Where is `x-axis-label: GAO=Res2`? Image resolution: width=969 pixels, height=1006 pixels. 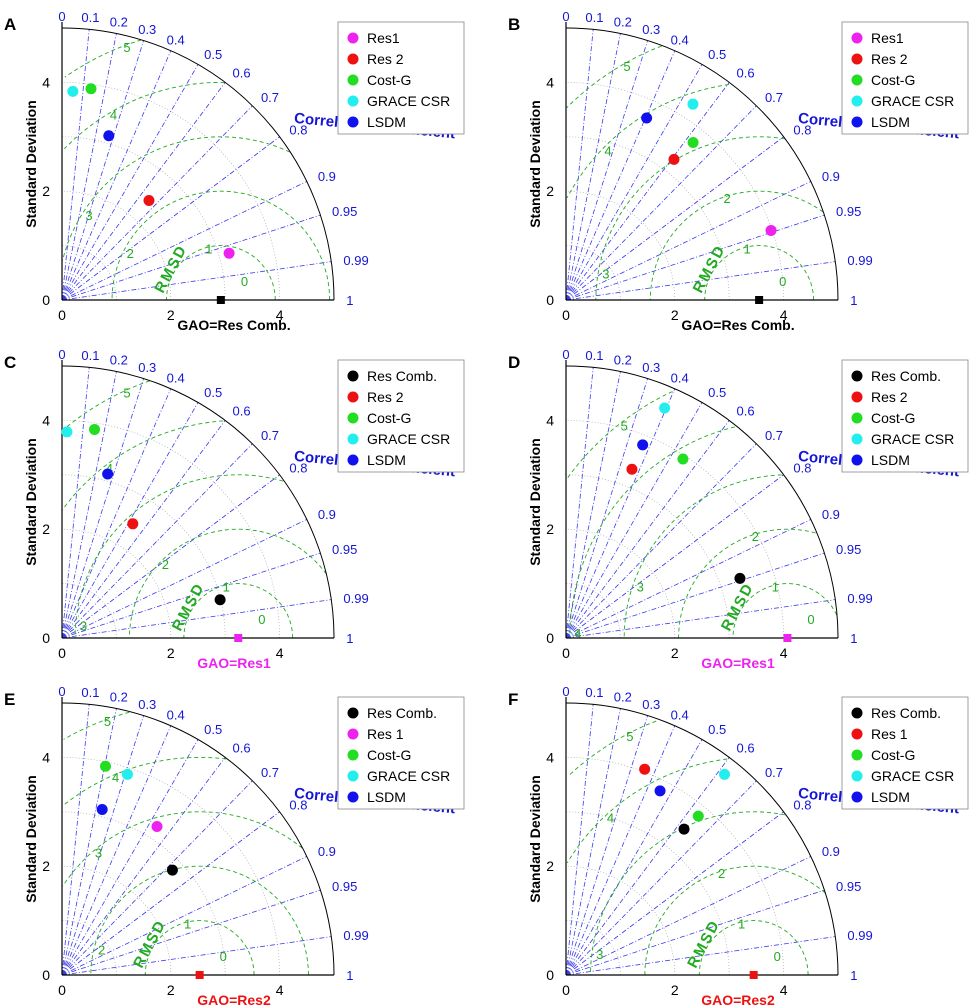
x-axis-label: GAO=Res2 is located at coordinates (234, 999).